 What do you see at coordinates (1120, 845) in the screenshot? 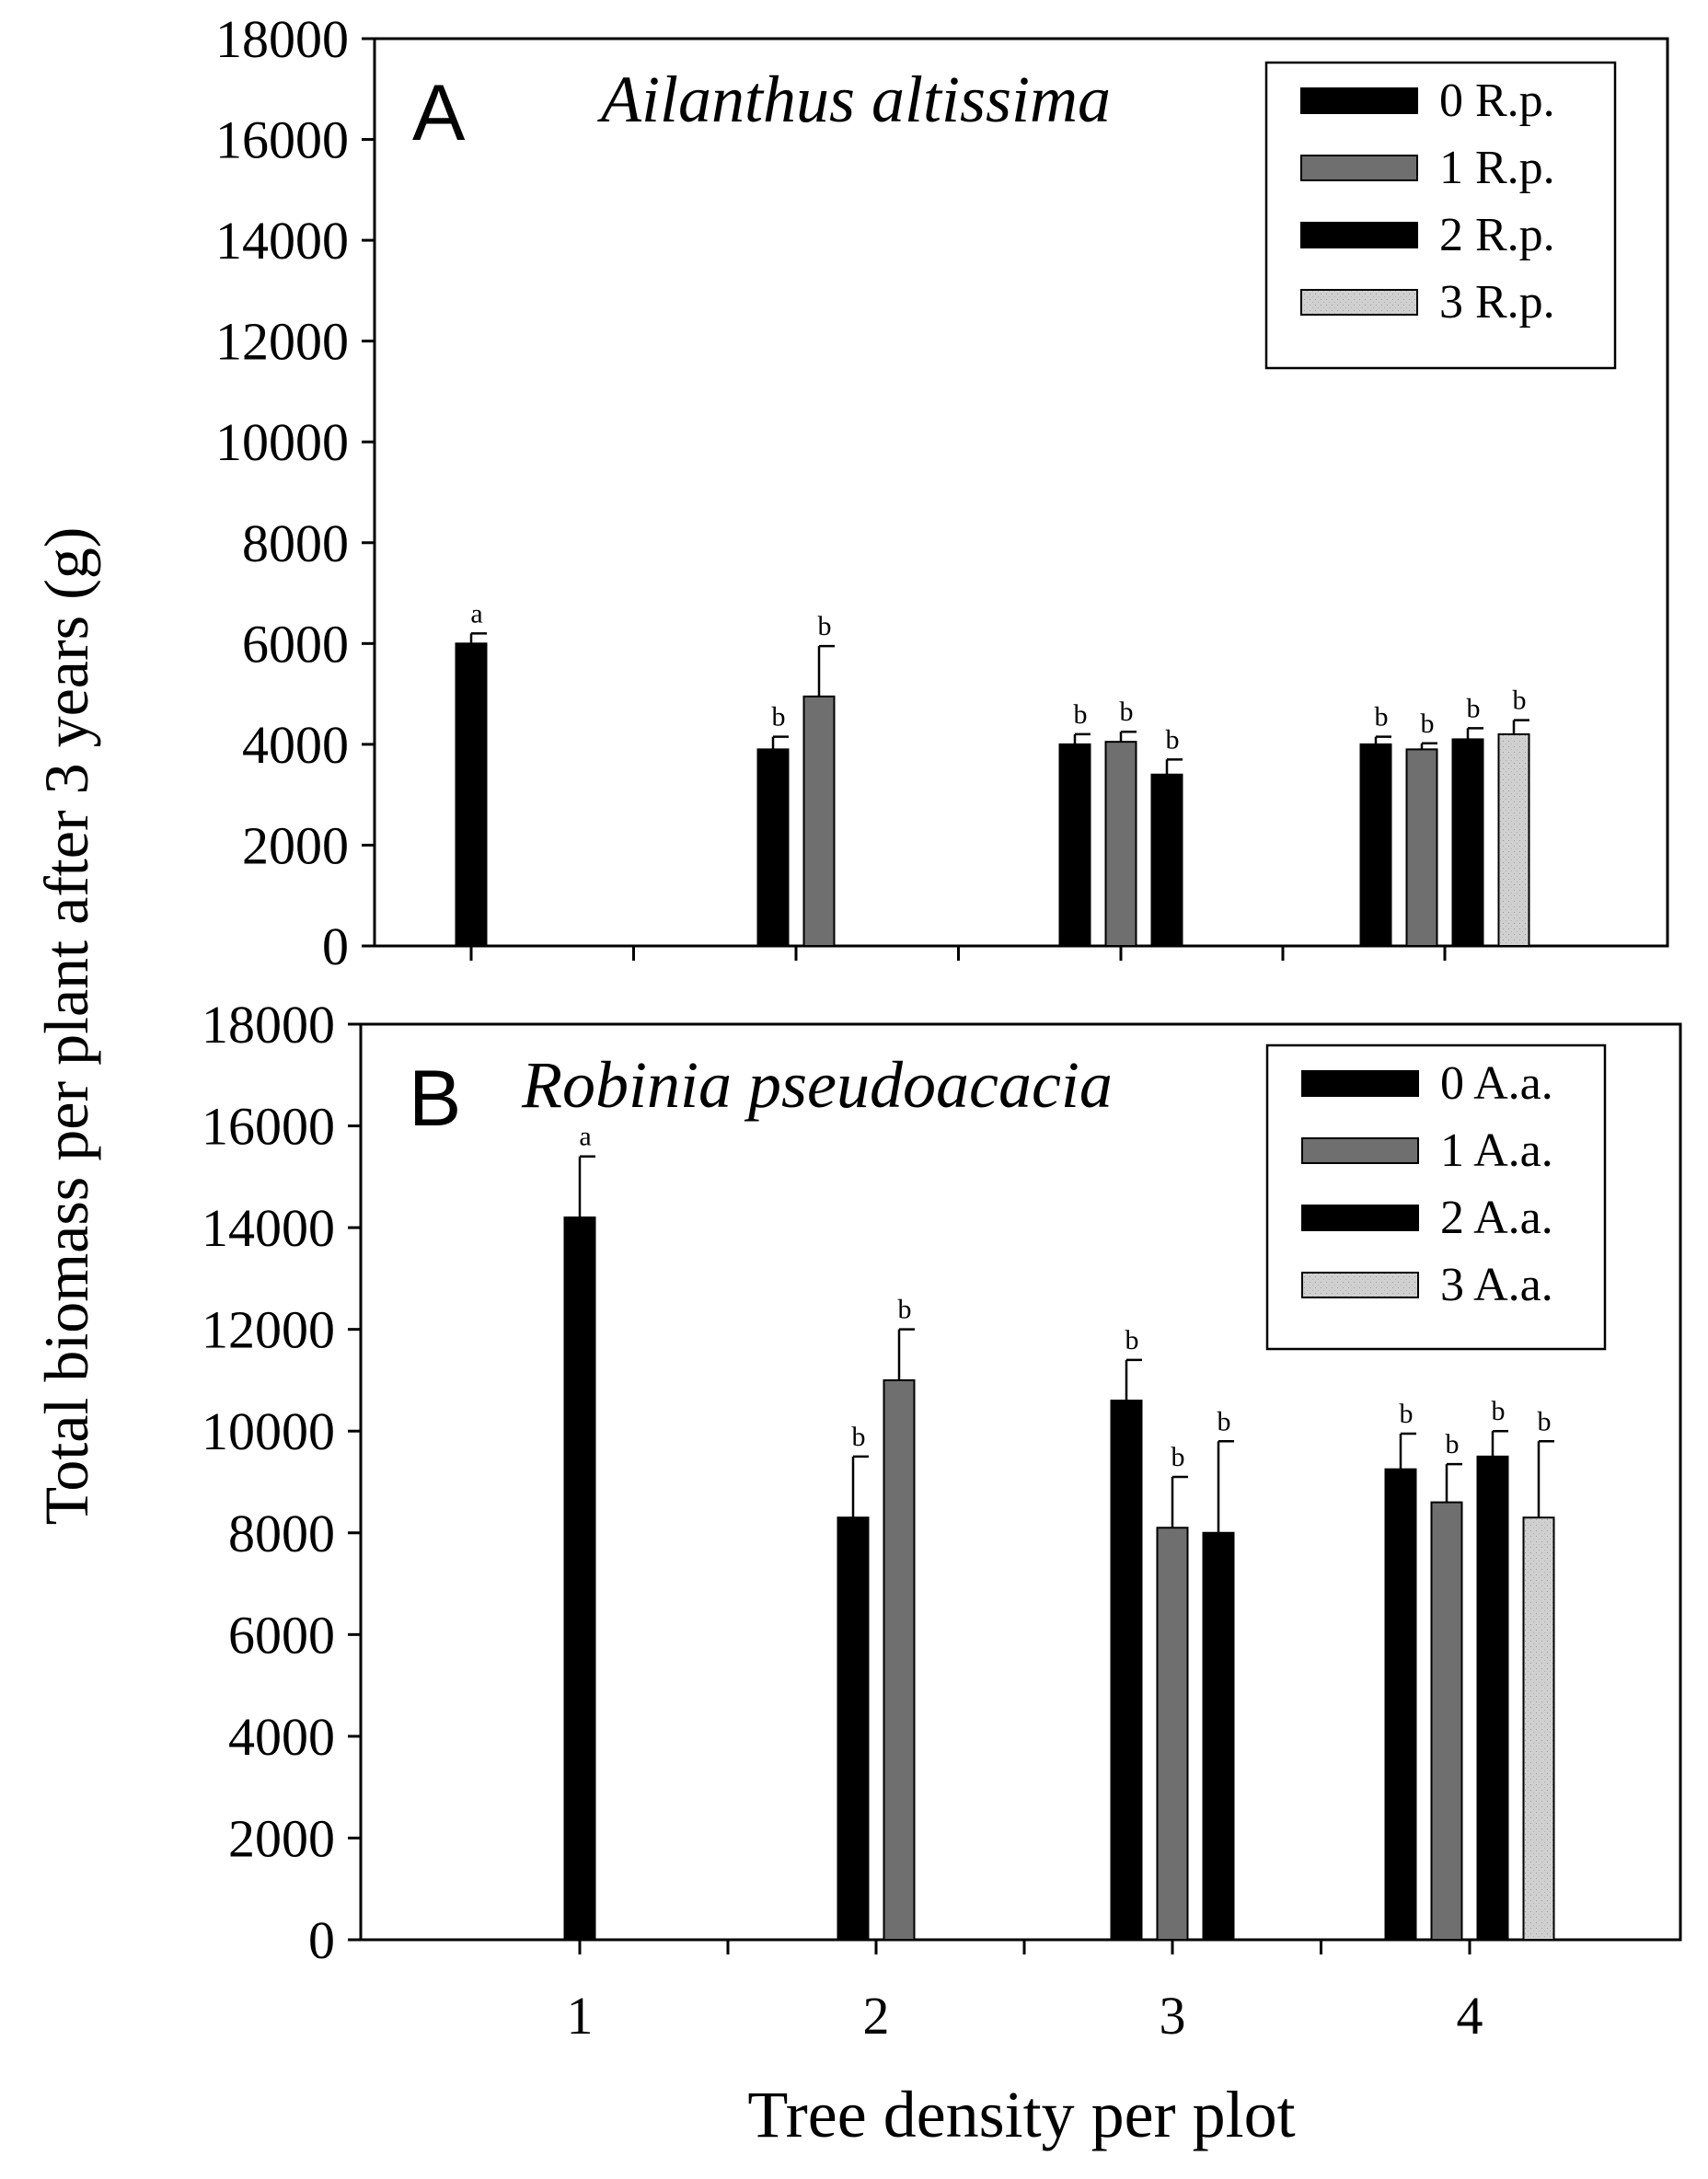
I see `bar-1-r-p--x3` at bounding box center [1120, 845].